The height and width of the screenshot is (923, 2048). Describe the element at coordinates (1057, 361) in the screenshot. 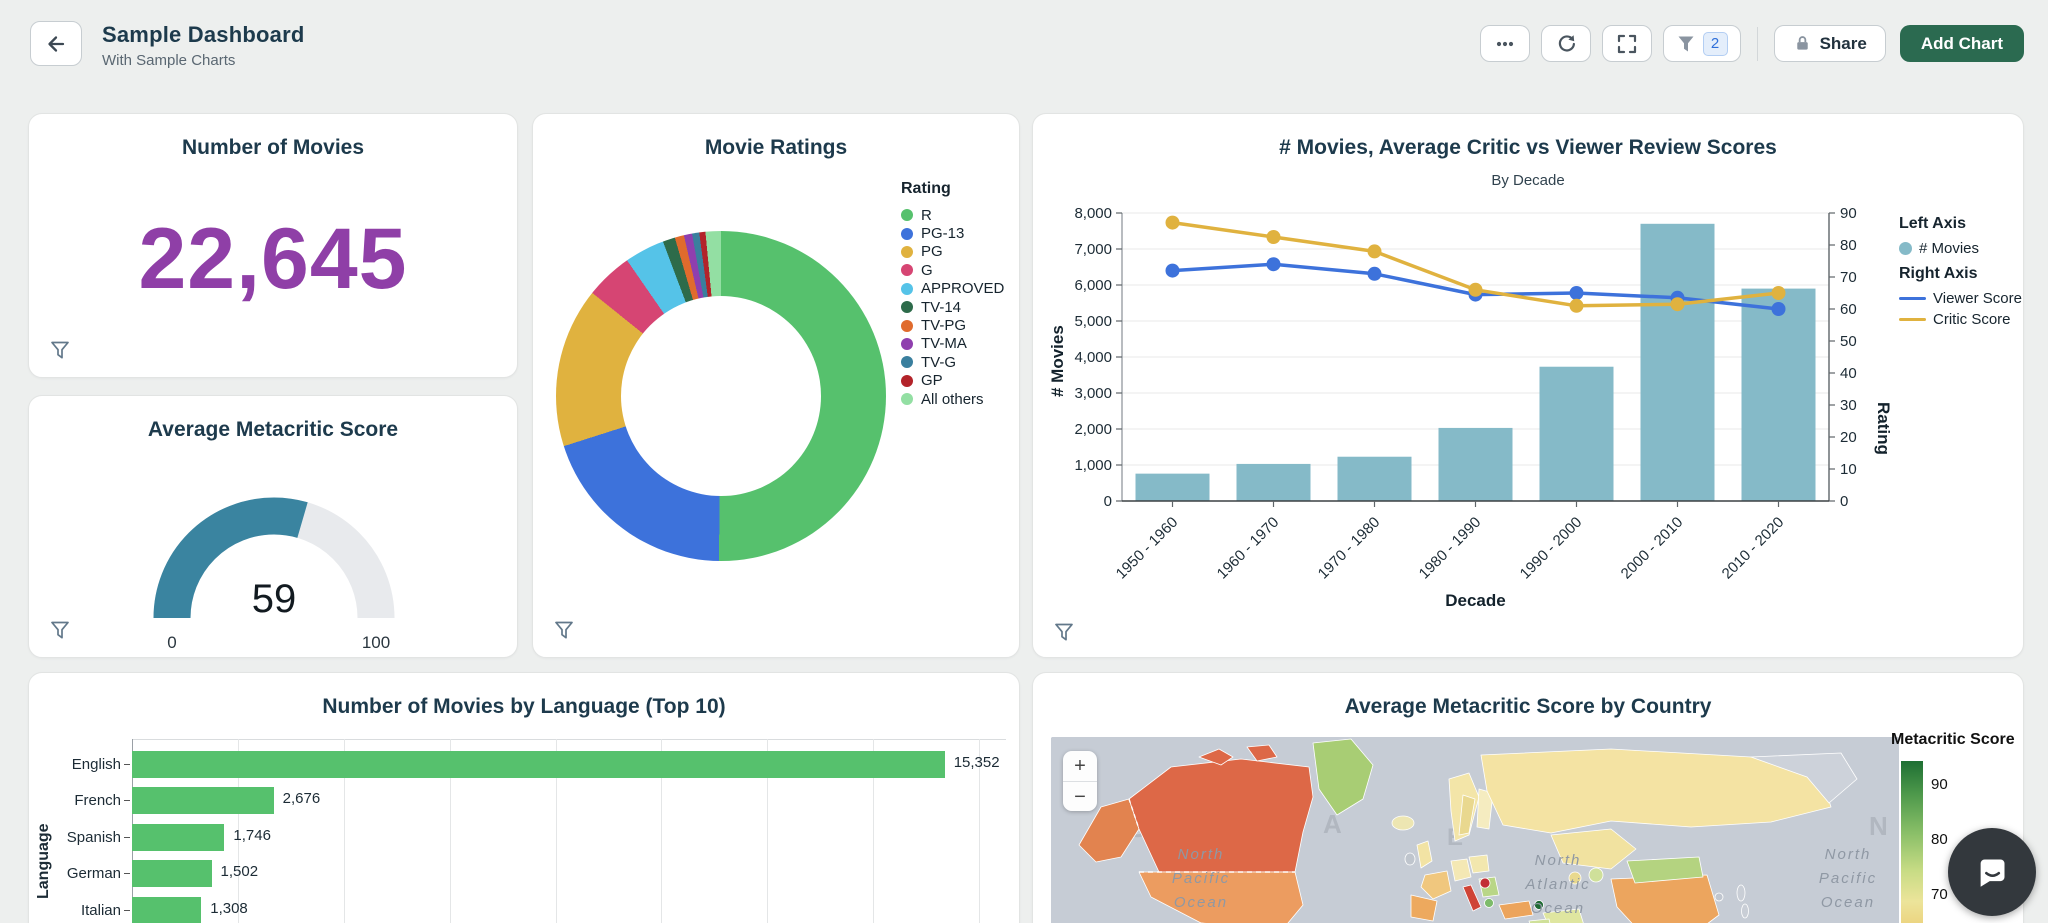

I see `svg-text: # Movies` at that location.